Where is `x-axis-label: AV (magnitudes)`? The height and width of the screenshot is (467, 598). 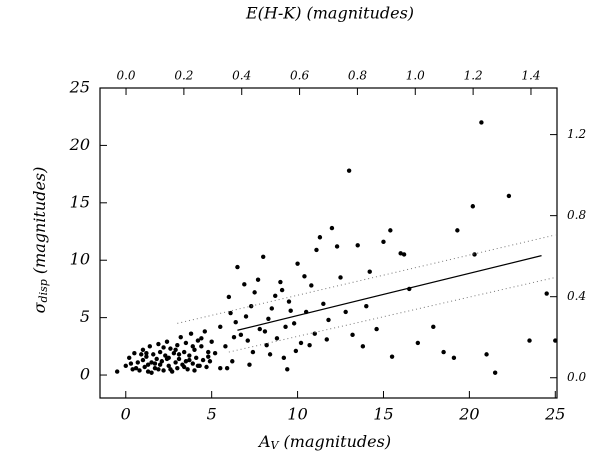 x-axis-label: AV (magnitudes) is located at coordinates (324, 442).